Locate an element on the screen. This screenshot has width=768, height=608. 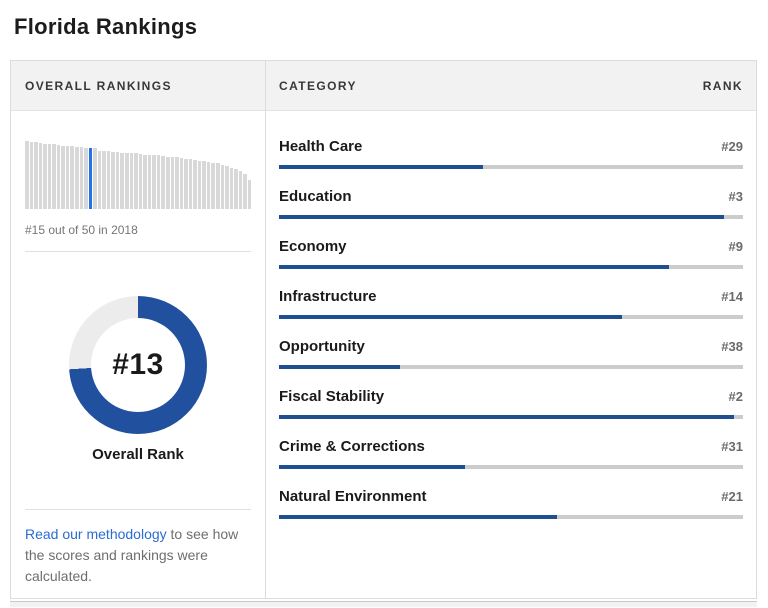
category-row: Health Care #29 is located at coordinates (511, 153).